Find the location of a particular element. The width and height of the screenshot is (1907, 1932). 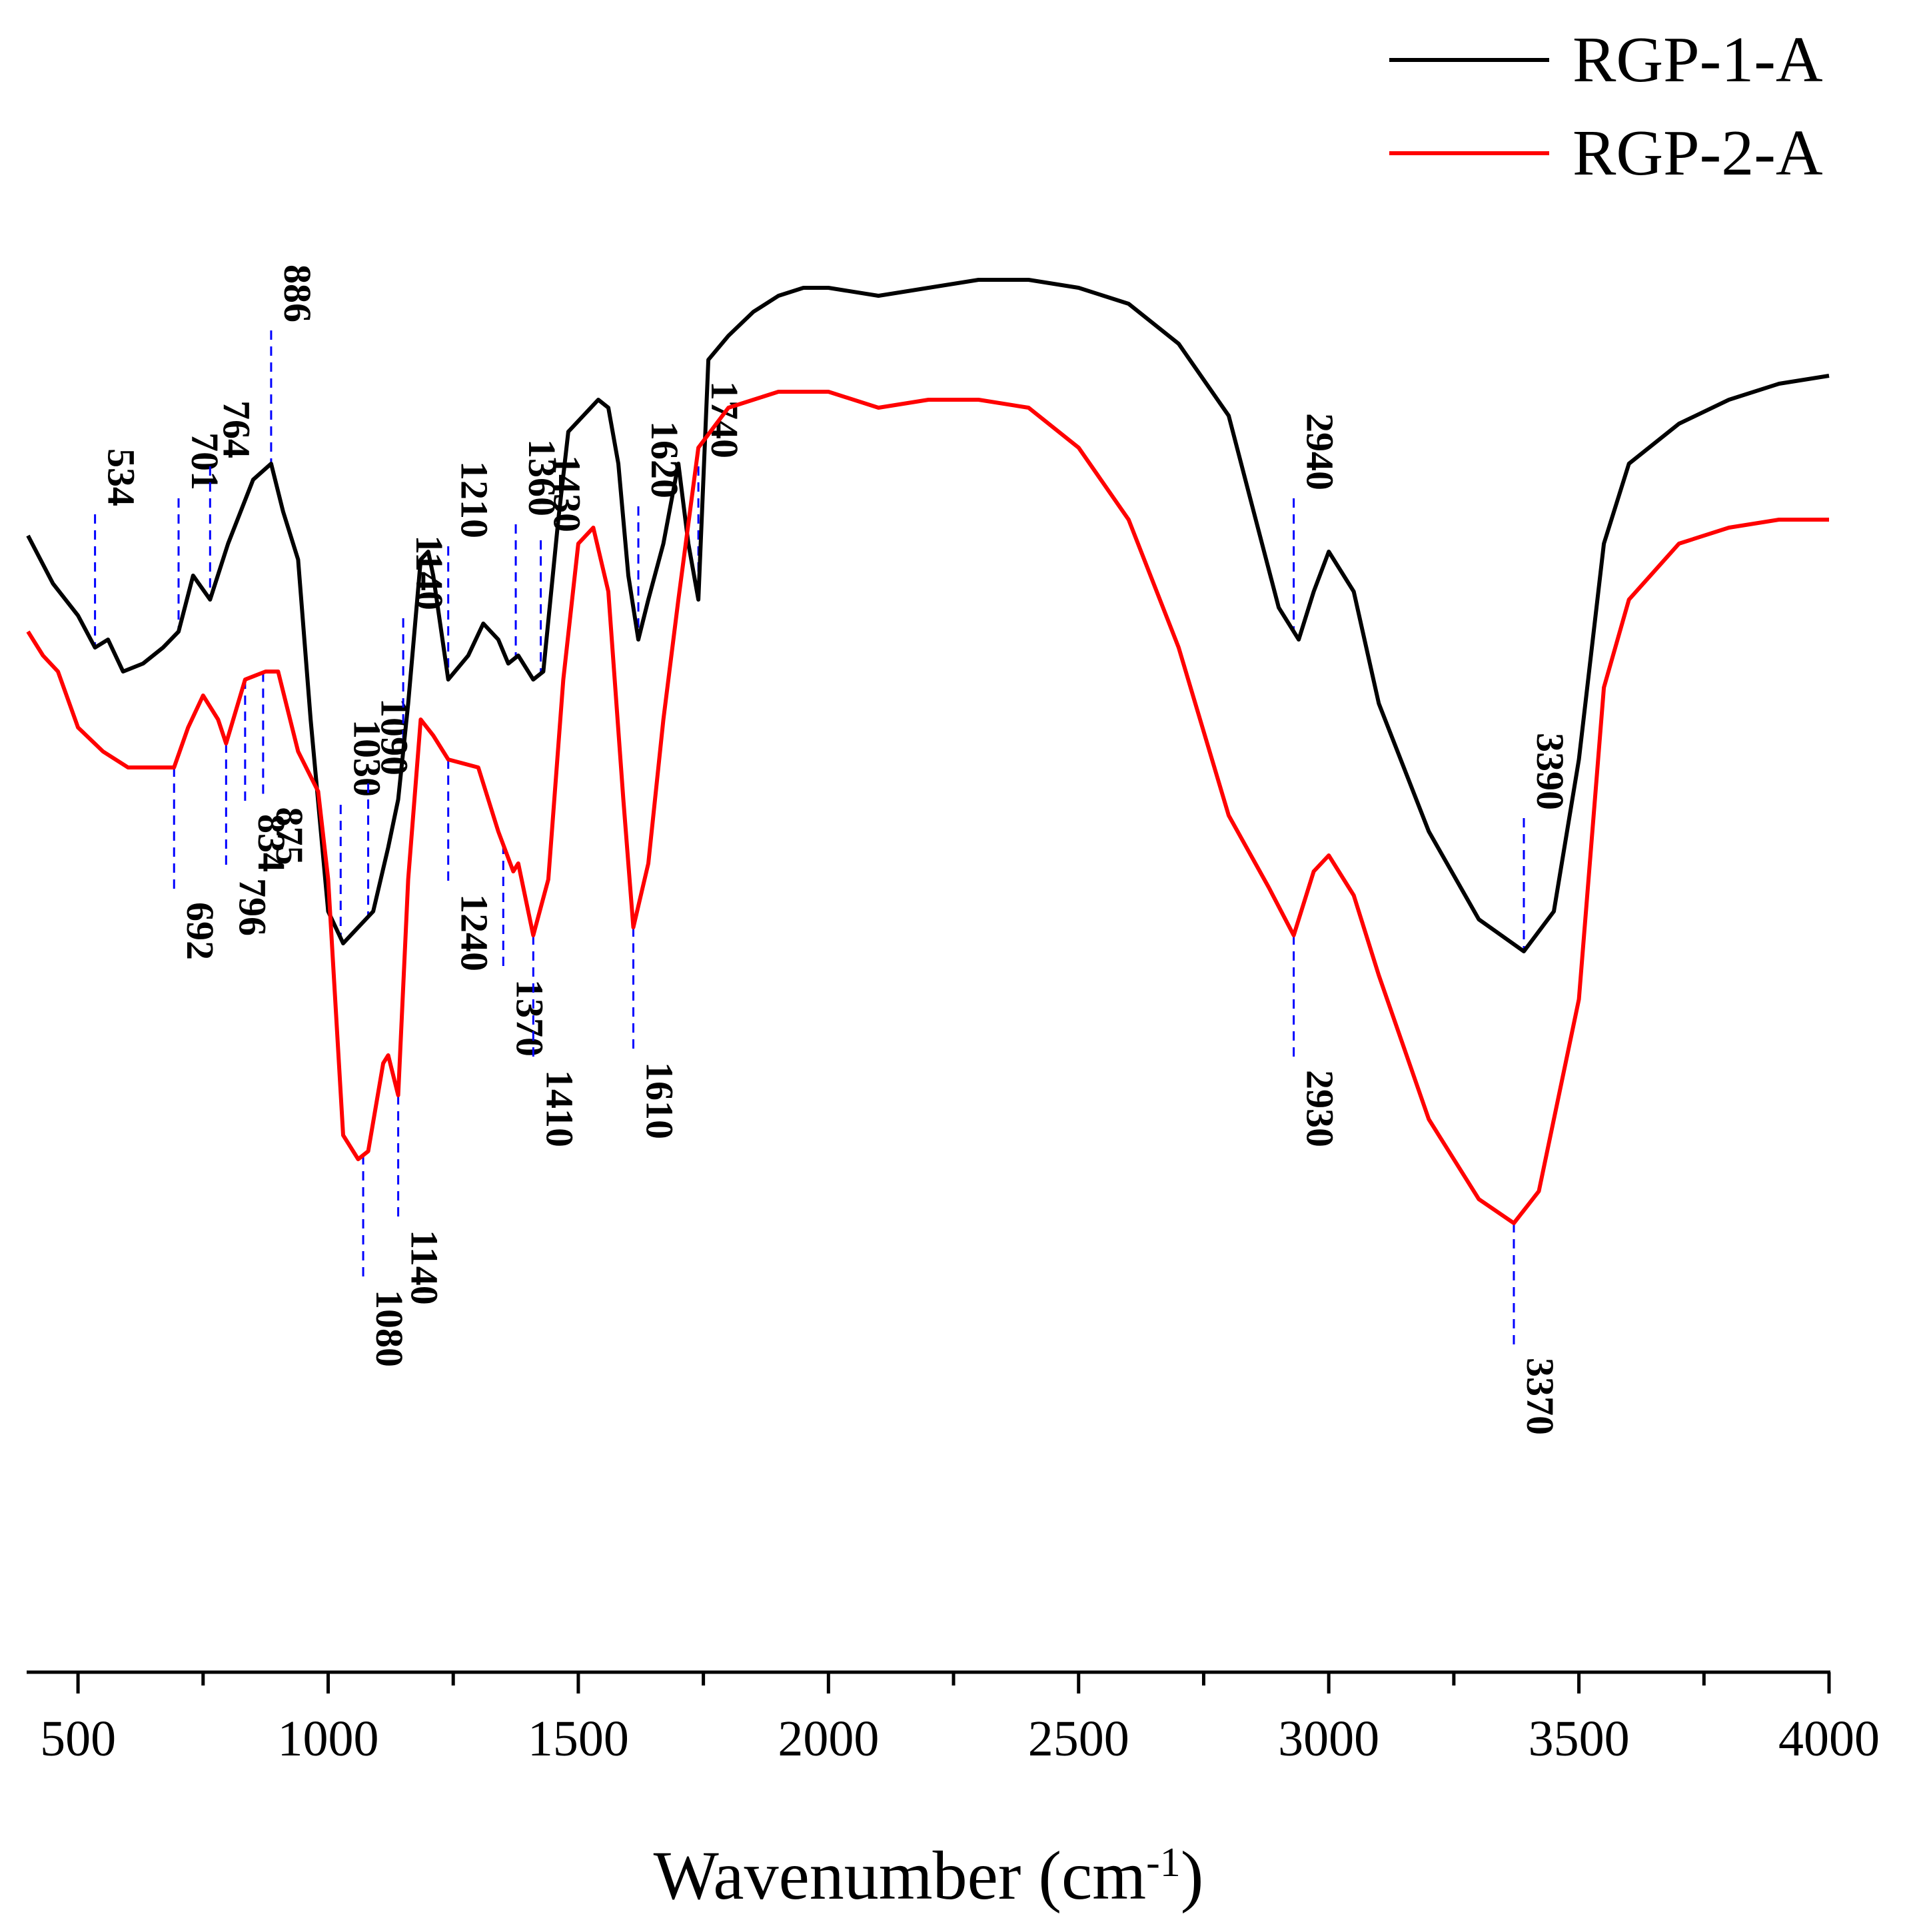

x-axis-title-main: Wavenumber (cm is located at coordinates (901, 1875).